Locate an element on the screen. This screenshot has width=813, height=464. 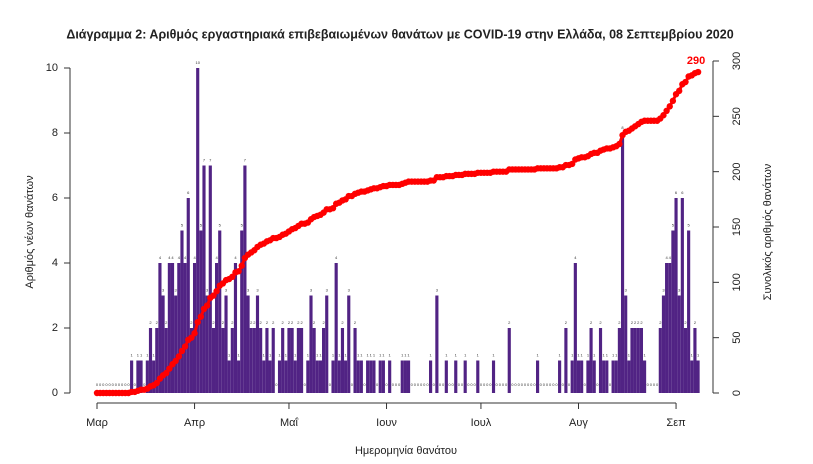
x-axis-label: Ημερομηνία θανάτου is located at coordinates (406, 451).